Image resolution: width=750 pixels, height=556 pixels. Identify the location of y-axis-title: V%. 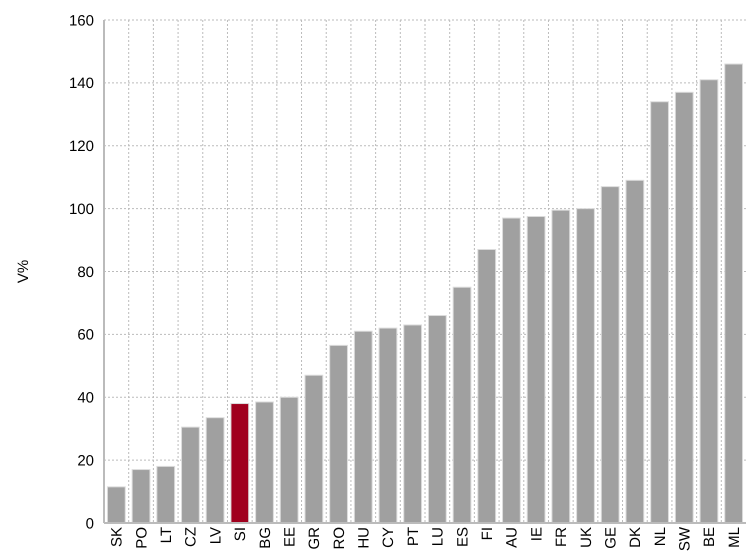
(23, 272).